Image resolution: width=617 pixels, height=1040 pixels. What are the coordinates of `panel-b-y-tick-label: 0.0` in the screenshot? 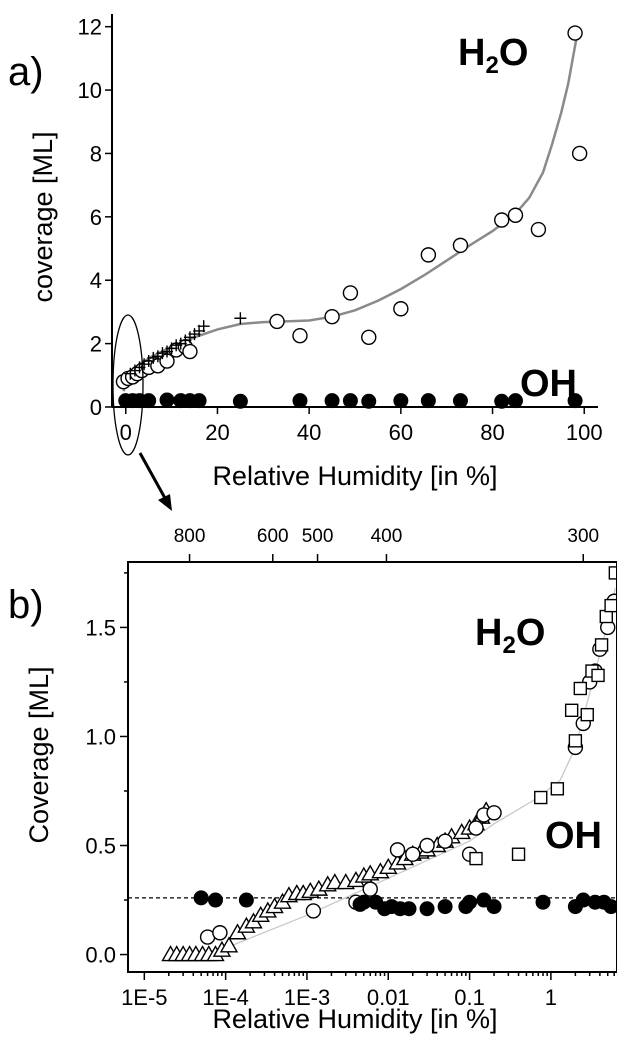 It's located at (100, 955).